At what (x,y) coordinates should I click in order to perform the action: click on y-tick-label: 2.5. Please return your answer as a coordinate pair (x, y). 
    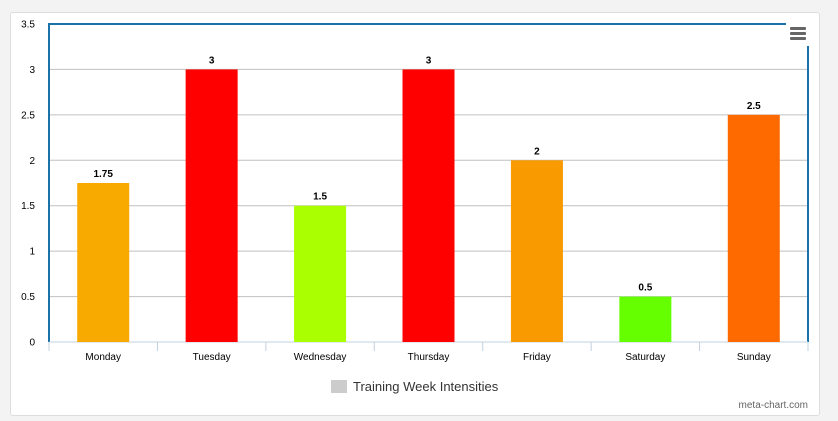
    Looking at the image, I should click on (28, 115).